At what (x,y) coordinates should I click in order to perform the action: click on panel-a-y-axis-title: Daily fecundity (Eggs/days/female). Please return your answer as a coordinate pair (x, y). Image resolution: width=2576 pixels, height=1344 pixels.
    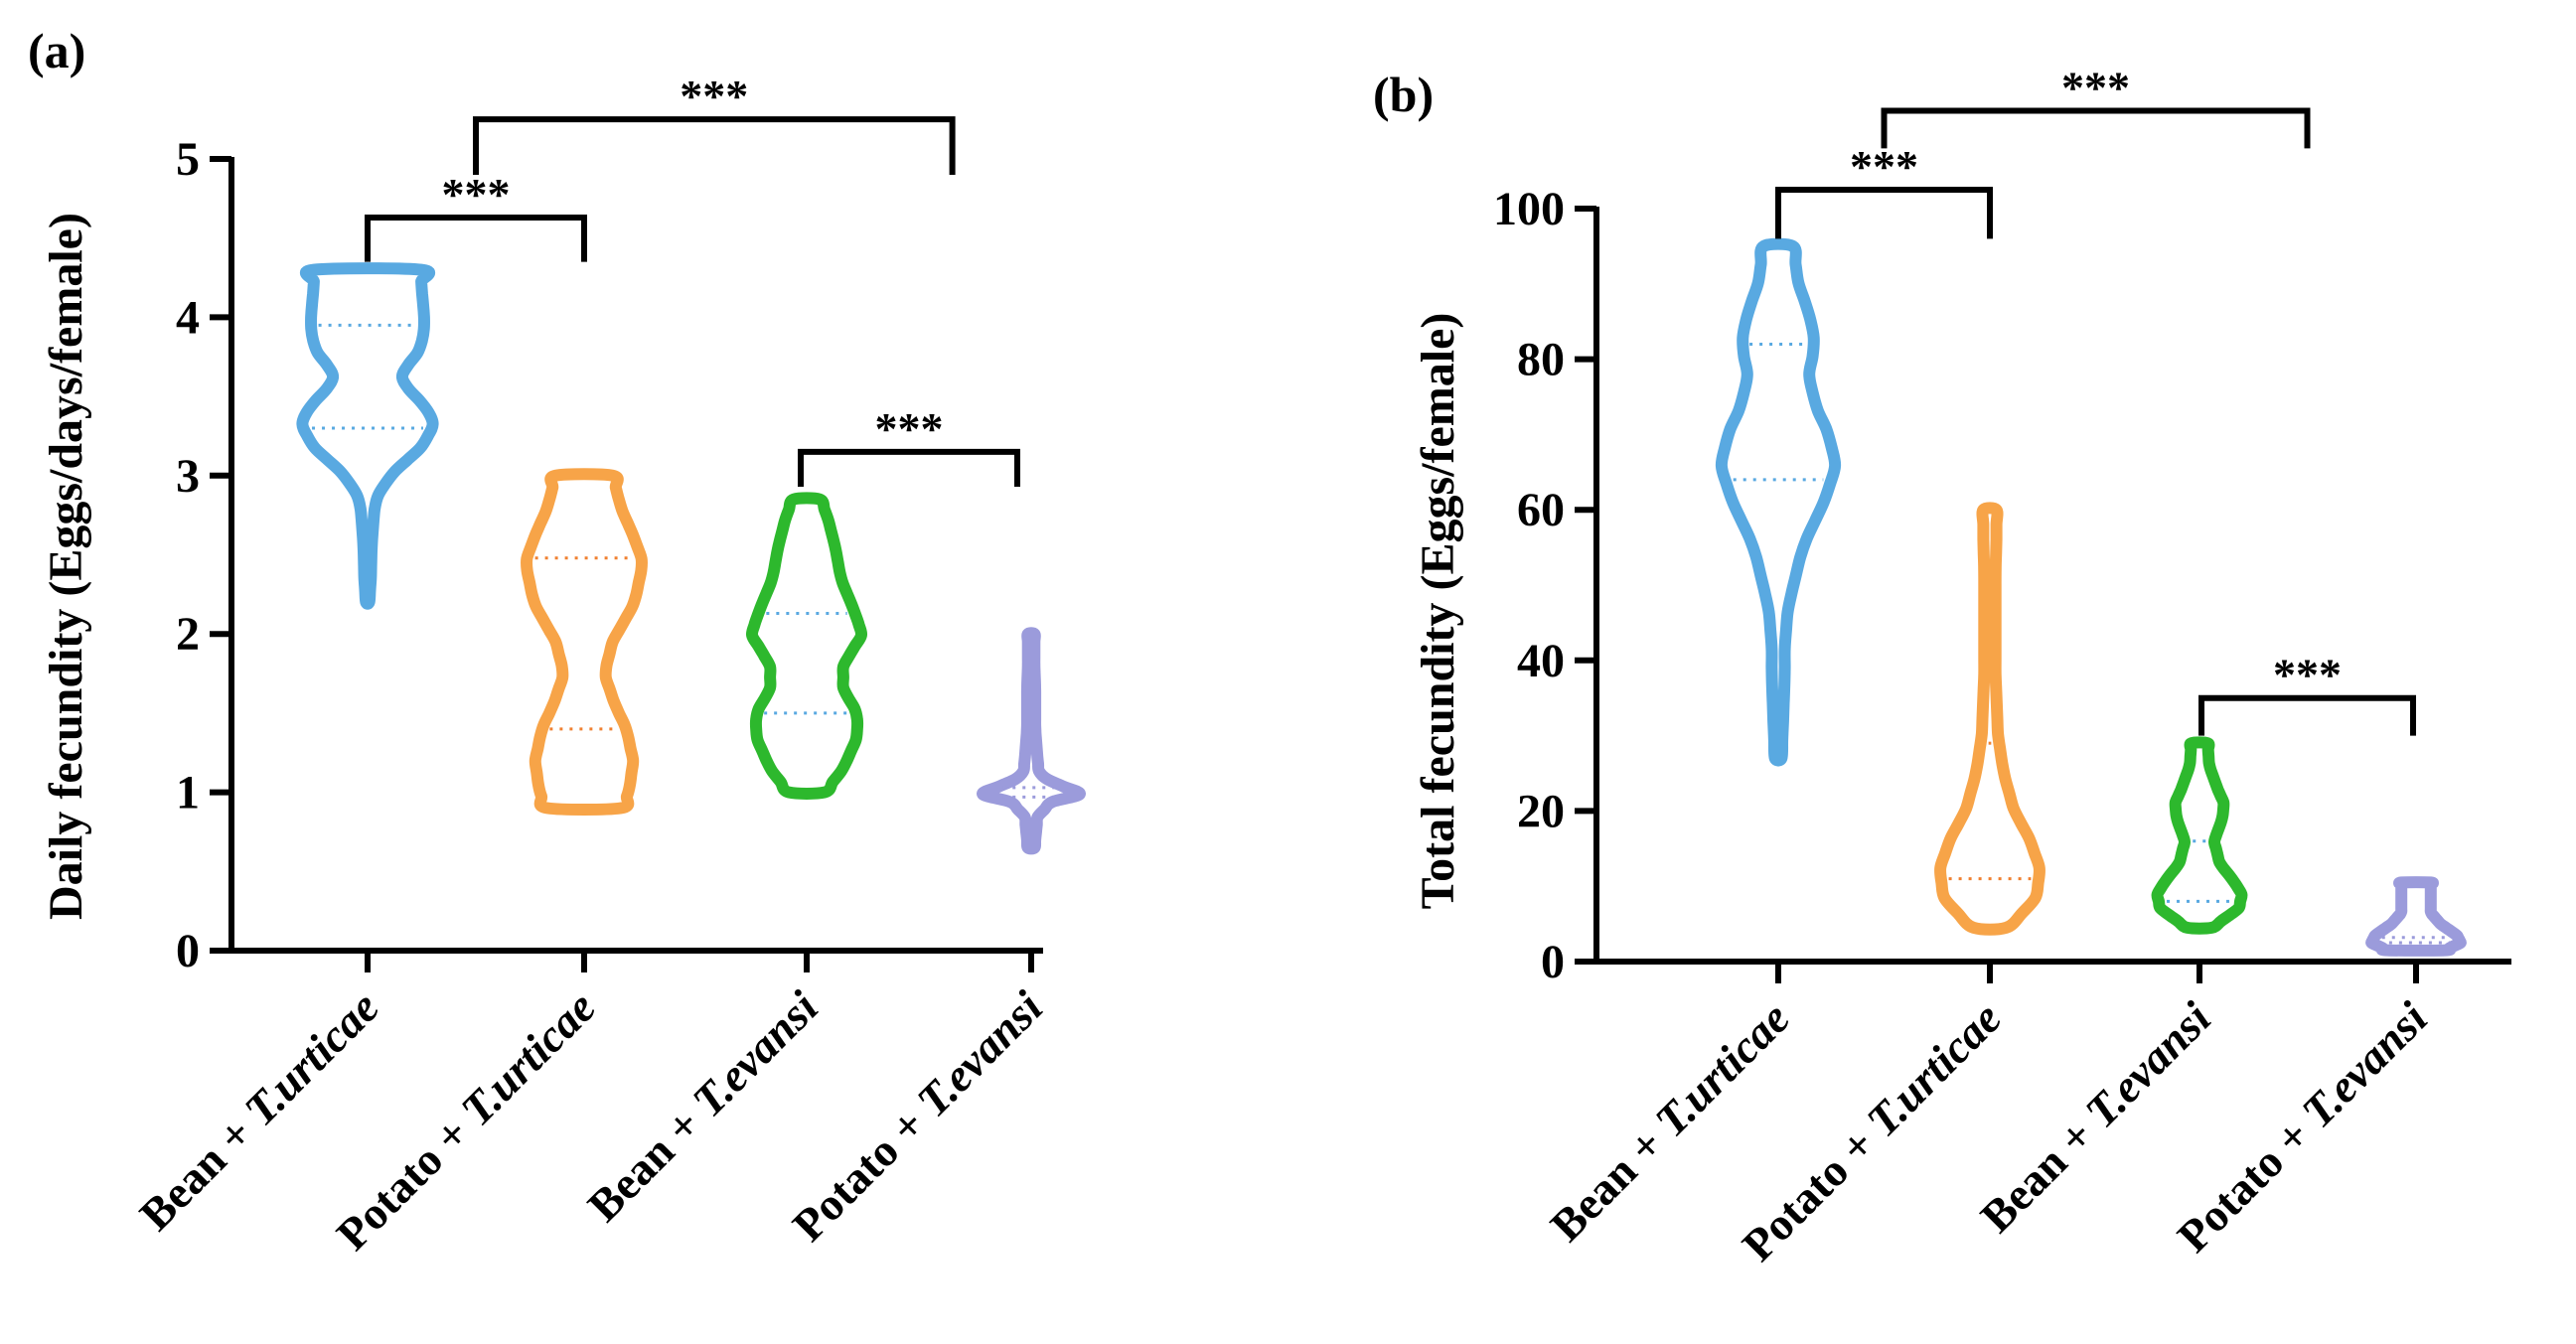
    Looking at the image, I should click on (66, 567).